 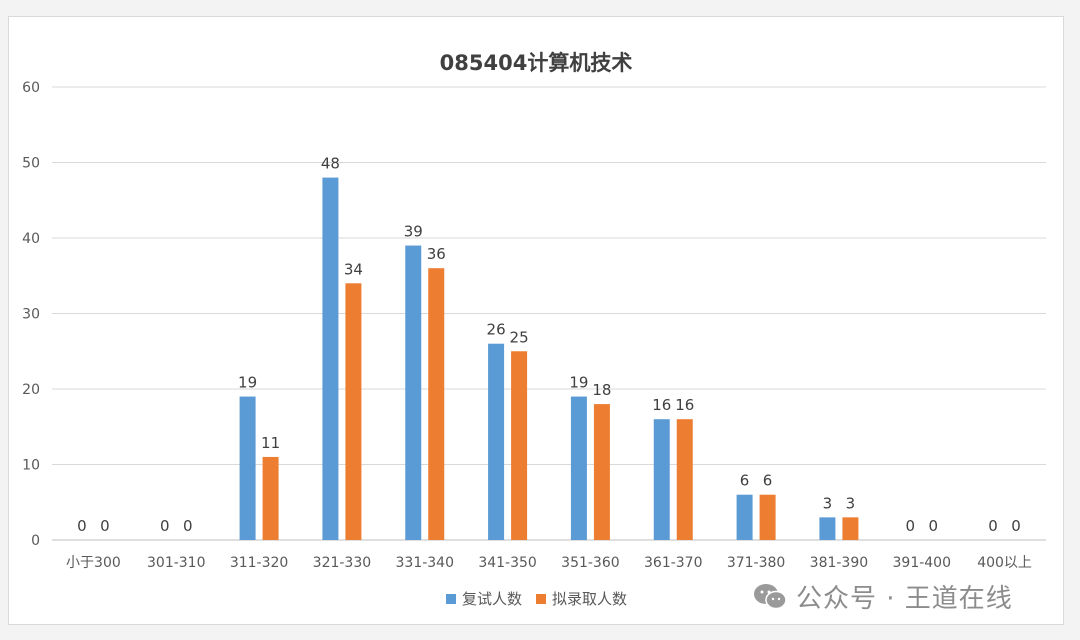 What do you see at coordinates (31, 466) in the screenshot?
I see `y-tick-label: 10` at bounding box center [31, 466].